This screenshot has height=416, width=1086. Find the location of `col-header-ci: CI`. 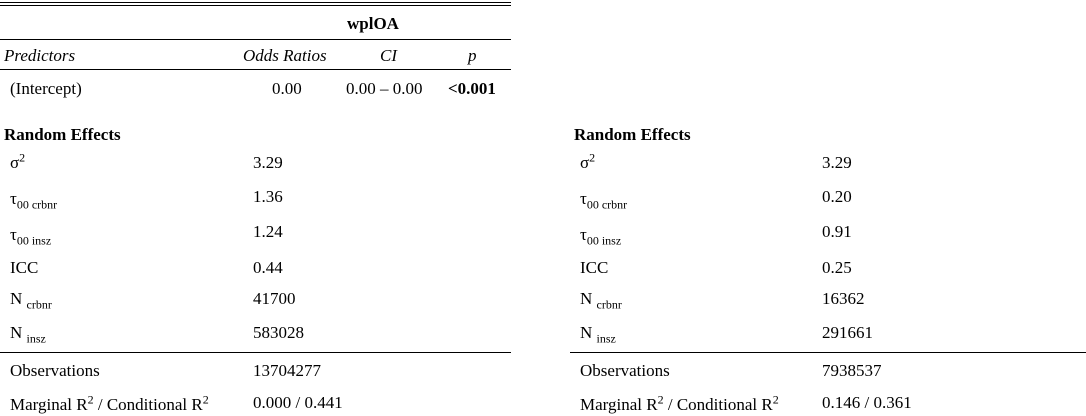

col-header-ci: CI is located at coordinates (388, 55).